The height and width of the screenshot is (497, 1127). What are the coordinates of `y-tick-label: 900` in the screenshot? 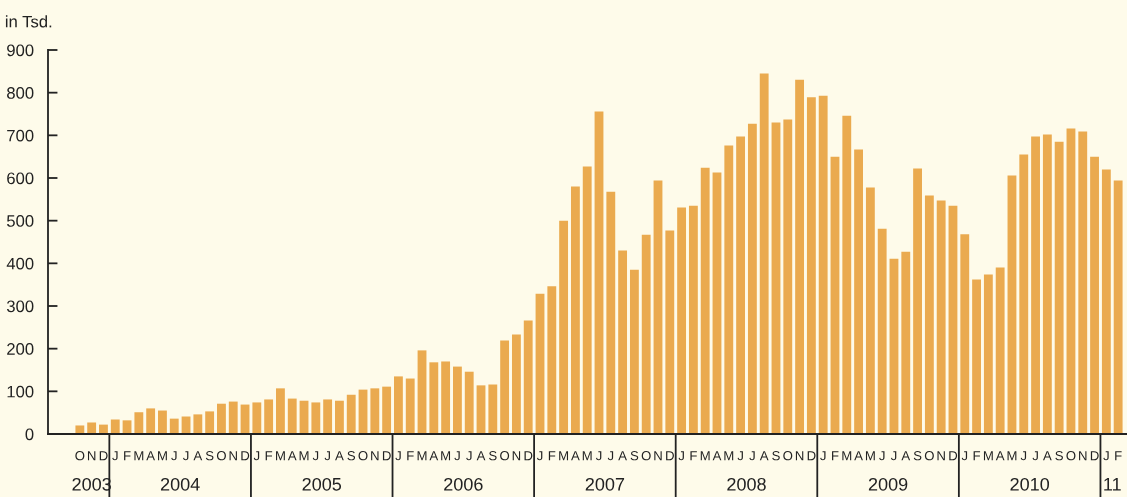 It's located at (20, 50).